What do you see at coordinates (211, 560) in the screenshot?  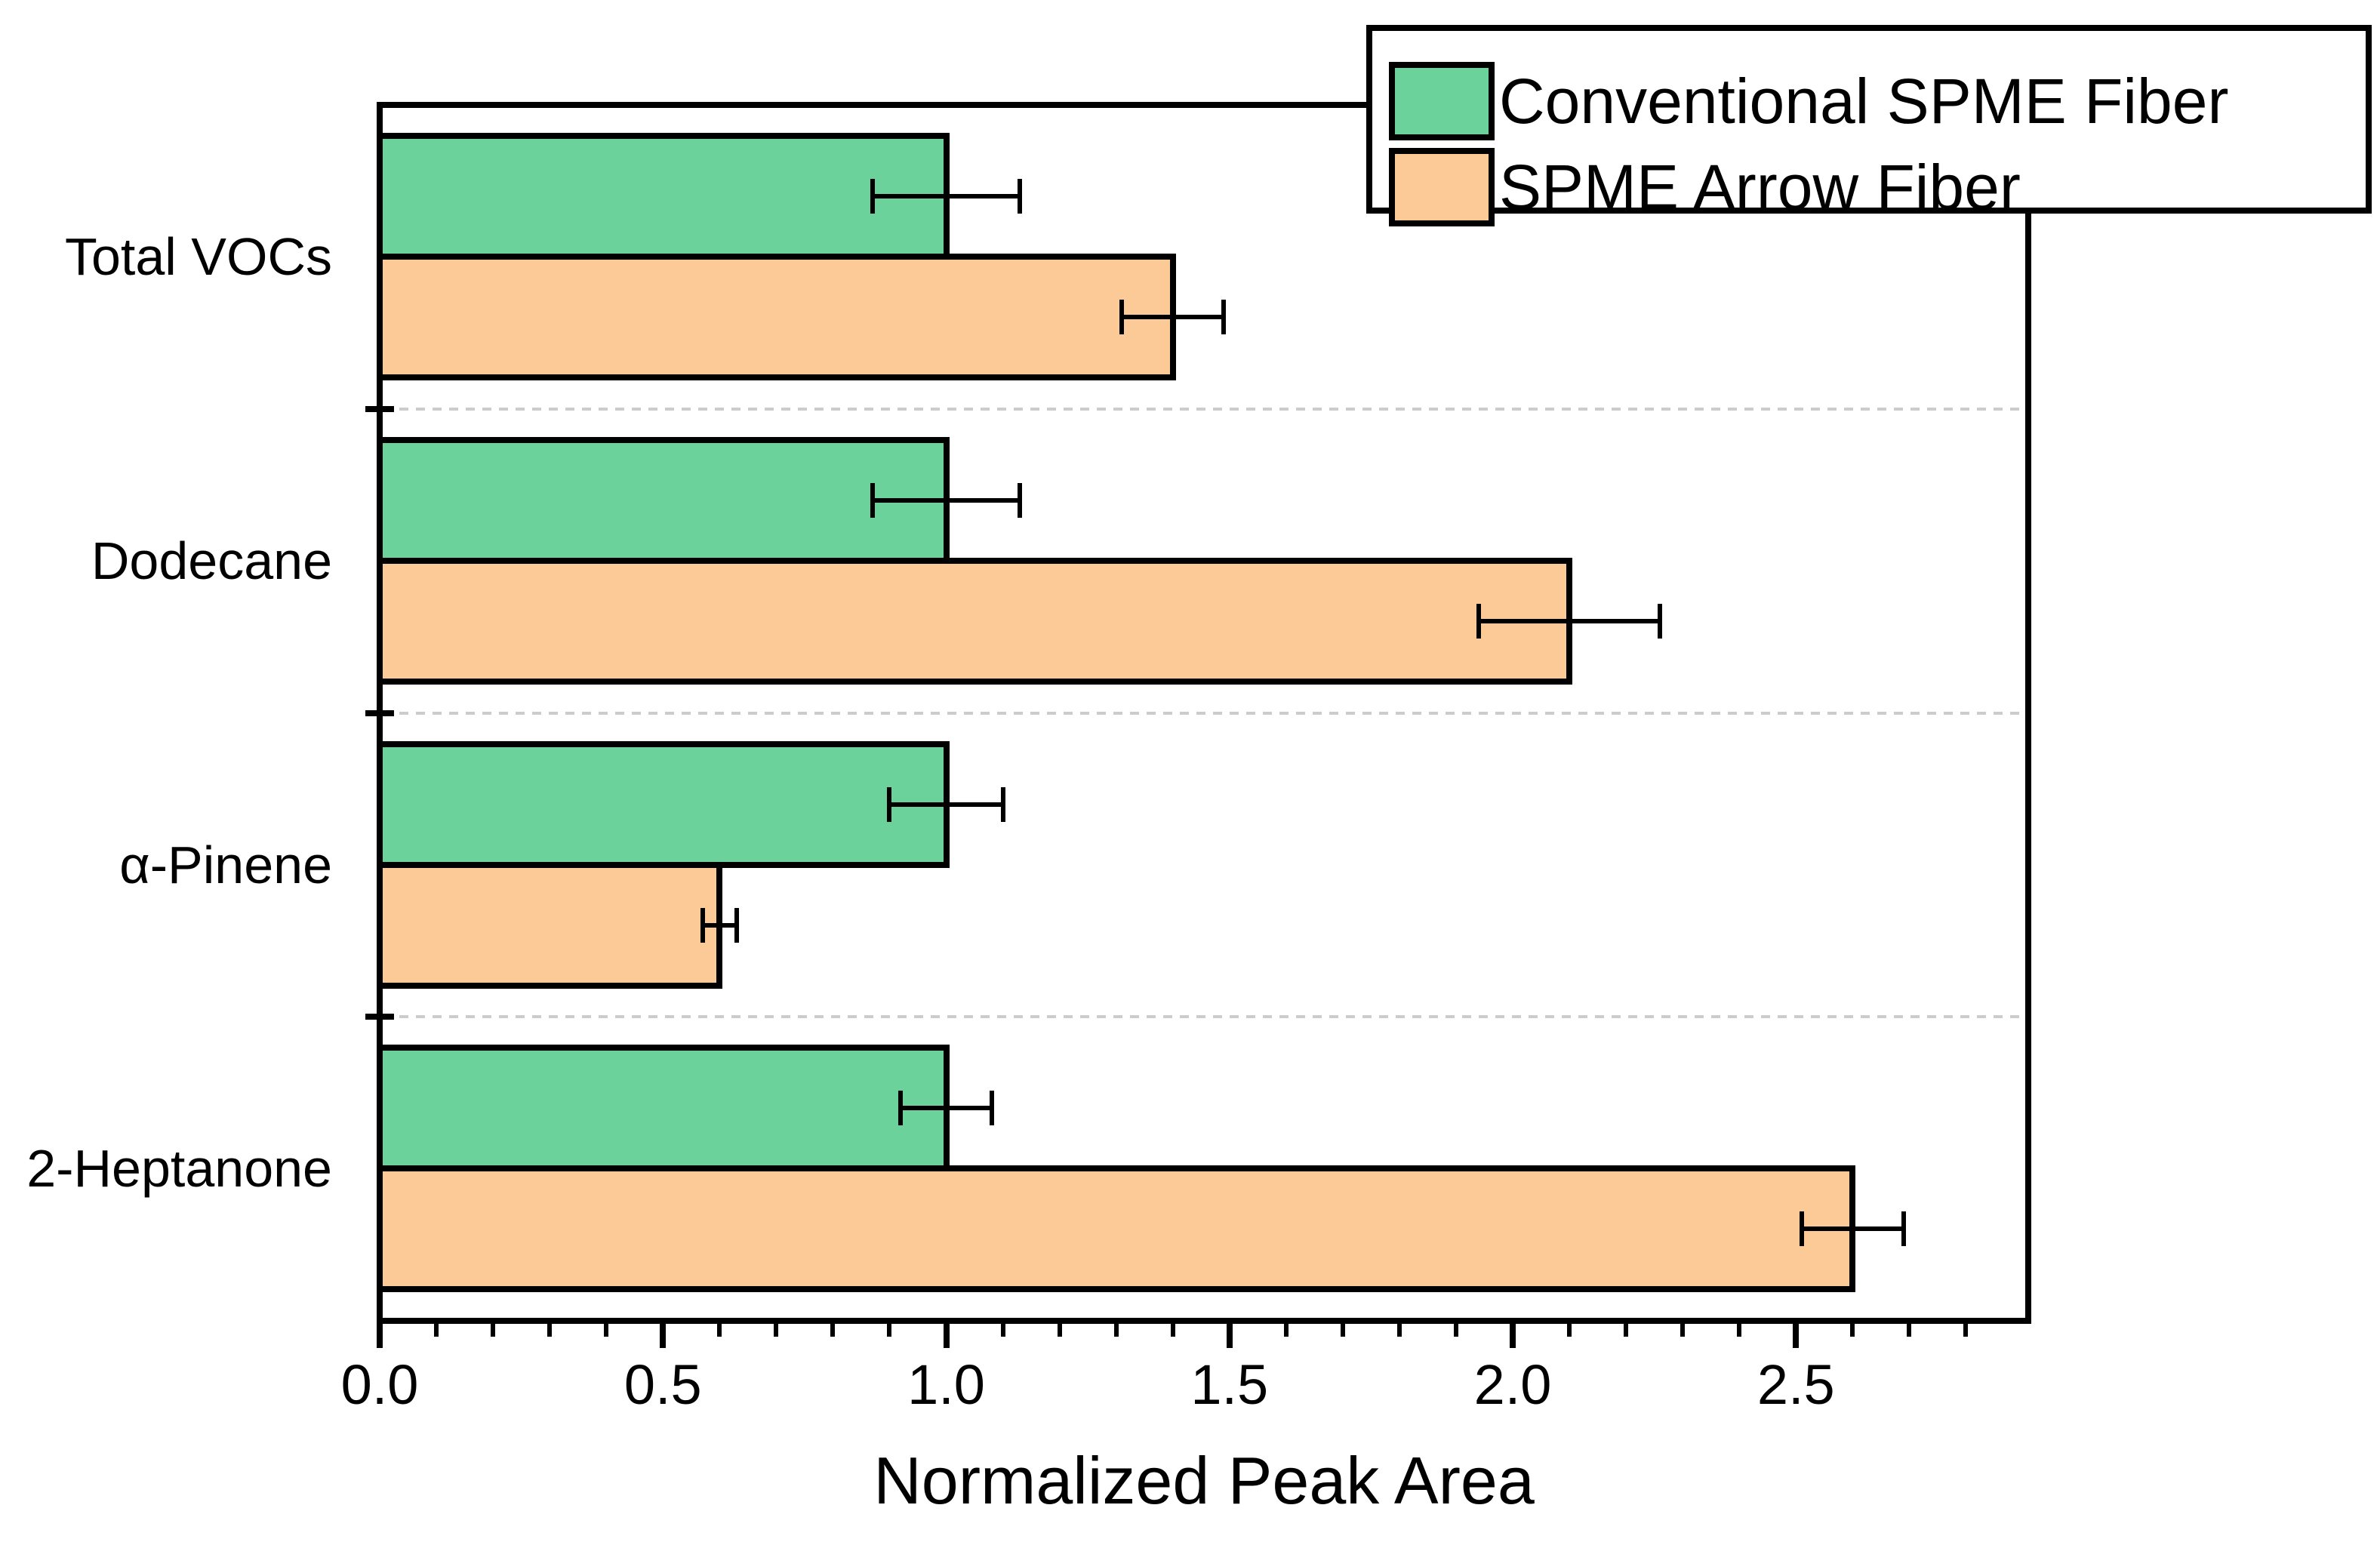 I see `y-category-label-1: Dodecane` at bounding box center [211, 560].